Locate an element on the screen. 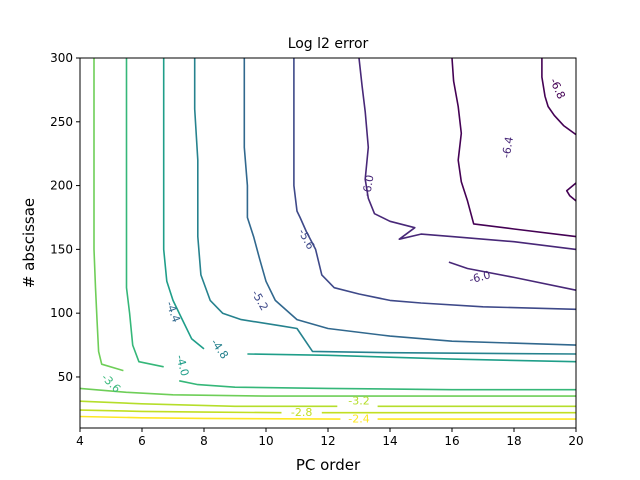 Image resolution: width=640 pixels, height=480 pixels. y-axis-label: # abscissae is located at coordinates (29, 243).